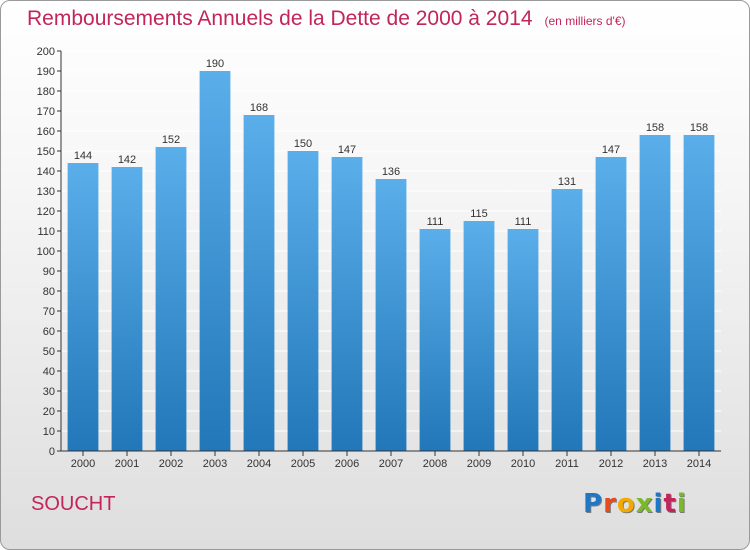  What do you see at coordinates (611, 464) in the screenshot?
I see `x-tick-label: 2012` at bounding box center [611, 464].